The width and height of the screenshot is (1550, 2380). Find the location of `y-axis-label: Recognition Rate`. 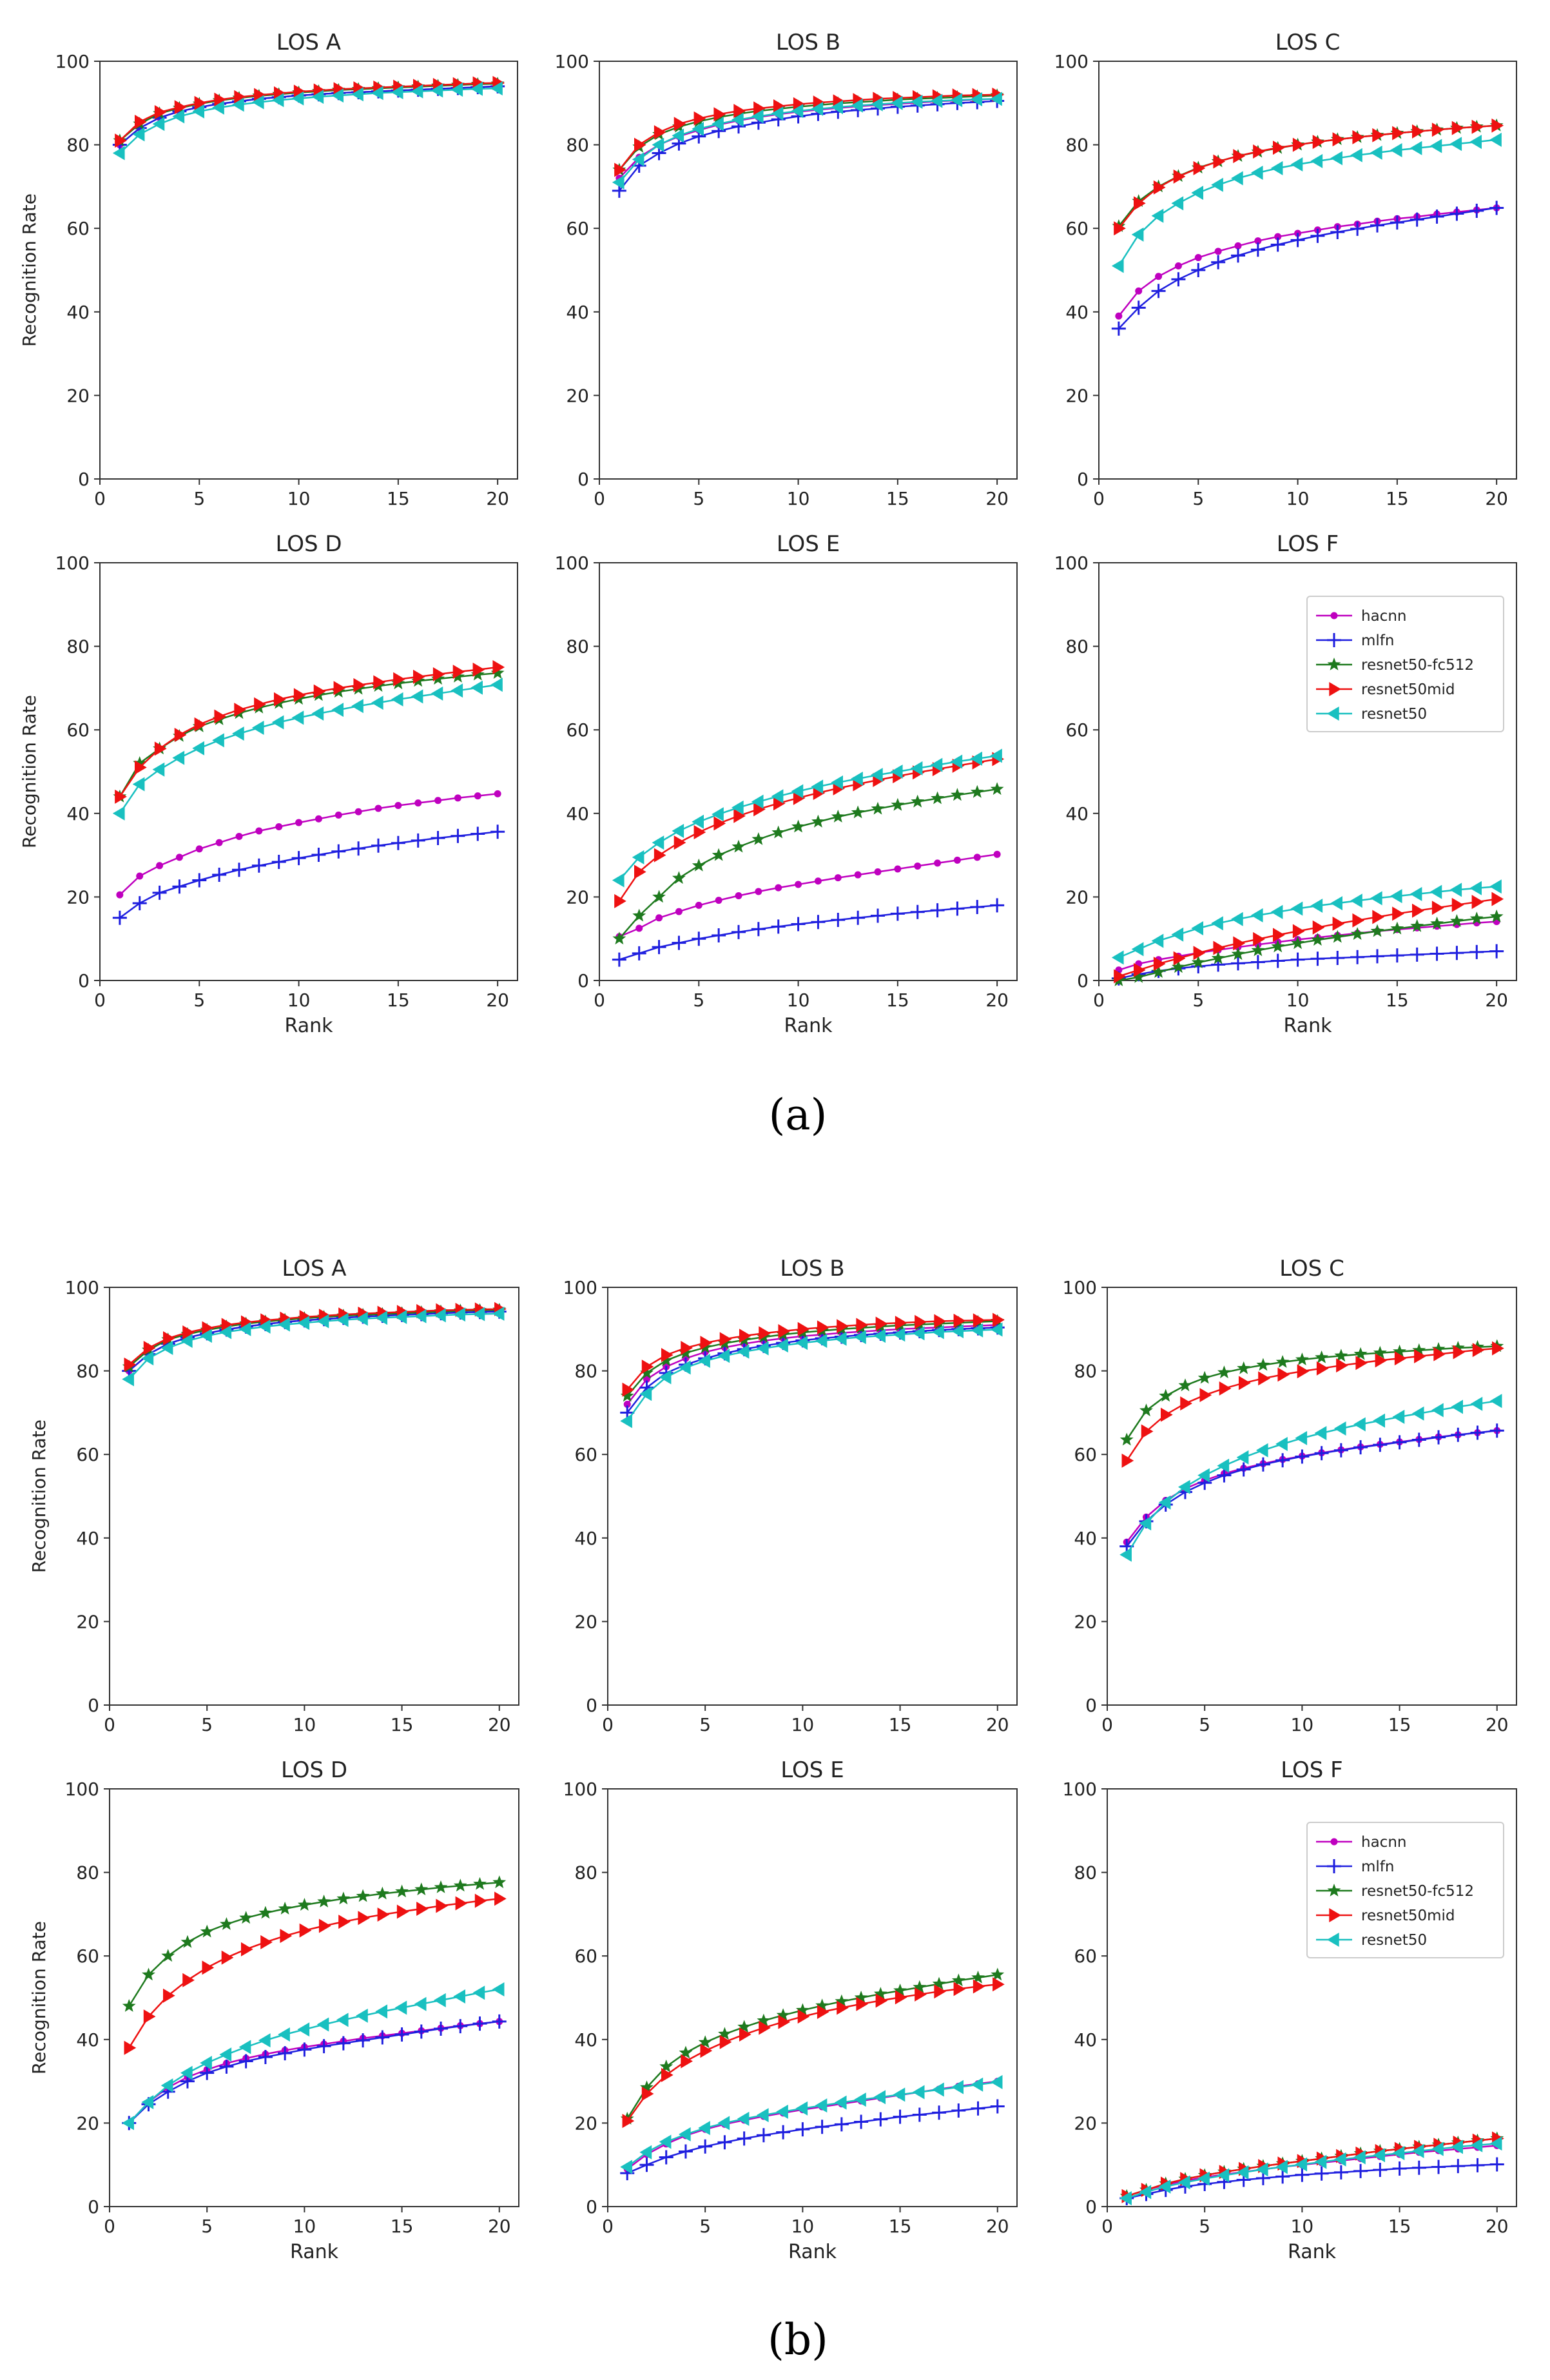

y-axis-label: Recognition Rate is located at coordinates (30, 771).